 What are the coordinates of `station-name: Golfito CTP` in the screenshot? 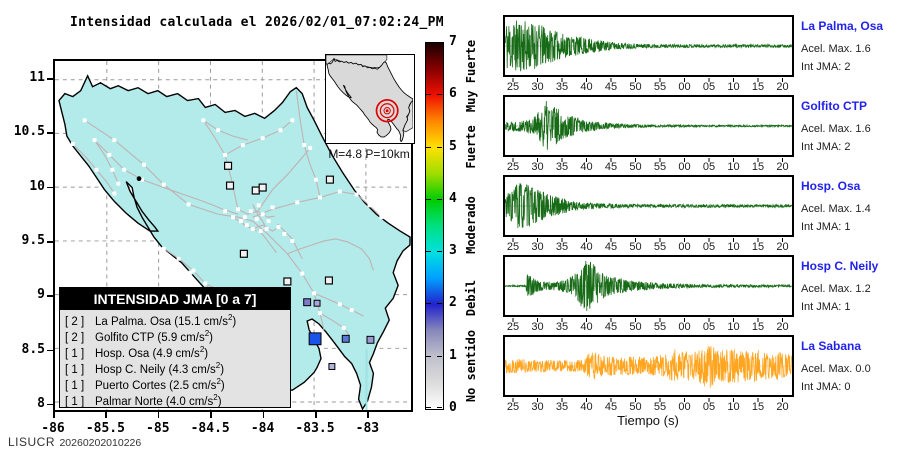 It's located at (834, 106).